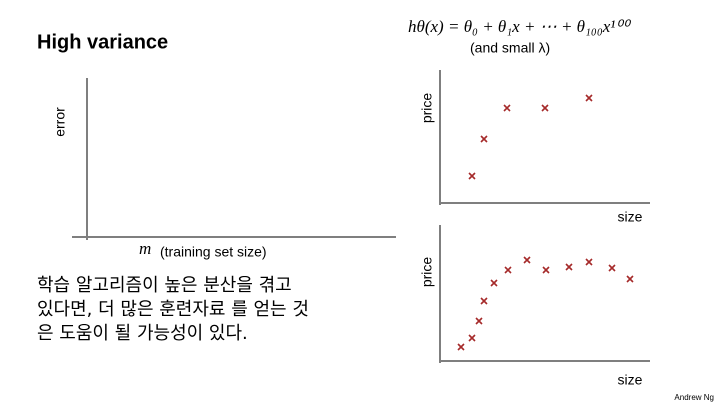 The width and height of the screenshot is (720, 405). What do you see at coordinates (164, 285) in the screenshot?
I see `body-text: 학습 알고리즘이 높은 분산을 겪고` at bounding box center [164, 285].